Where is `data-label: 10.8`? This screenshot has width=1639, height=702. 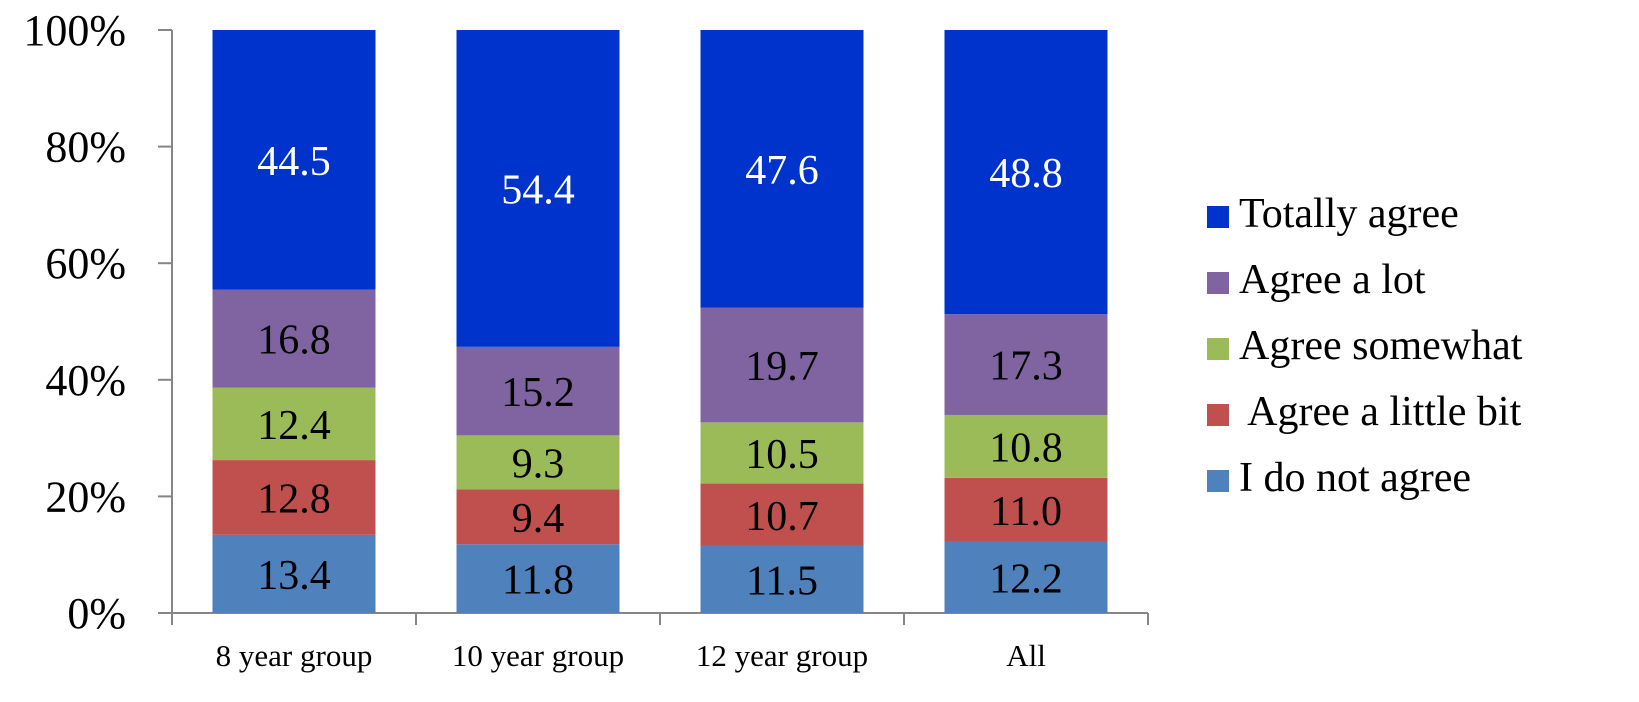
data-label: 10.8 is located at coordinates (1026, 448).